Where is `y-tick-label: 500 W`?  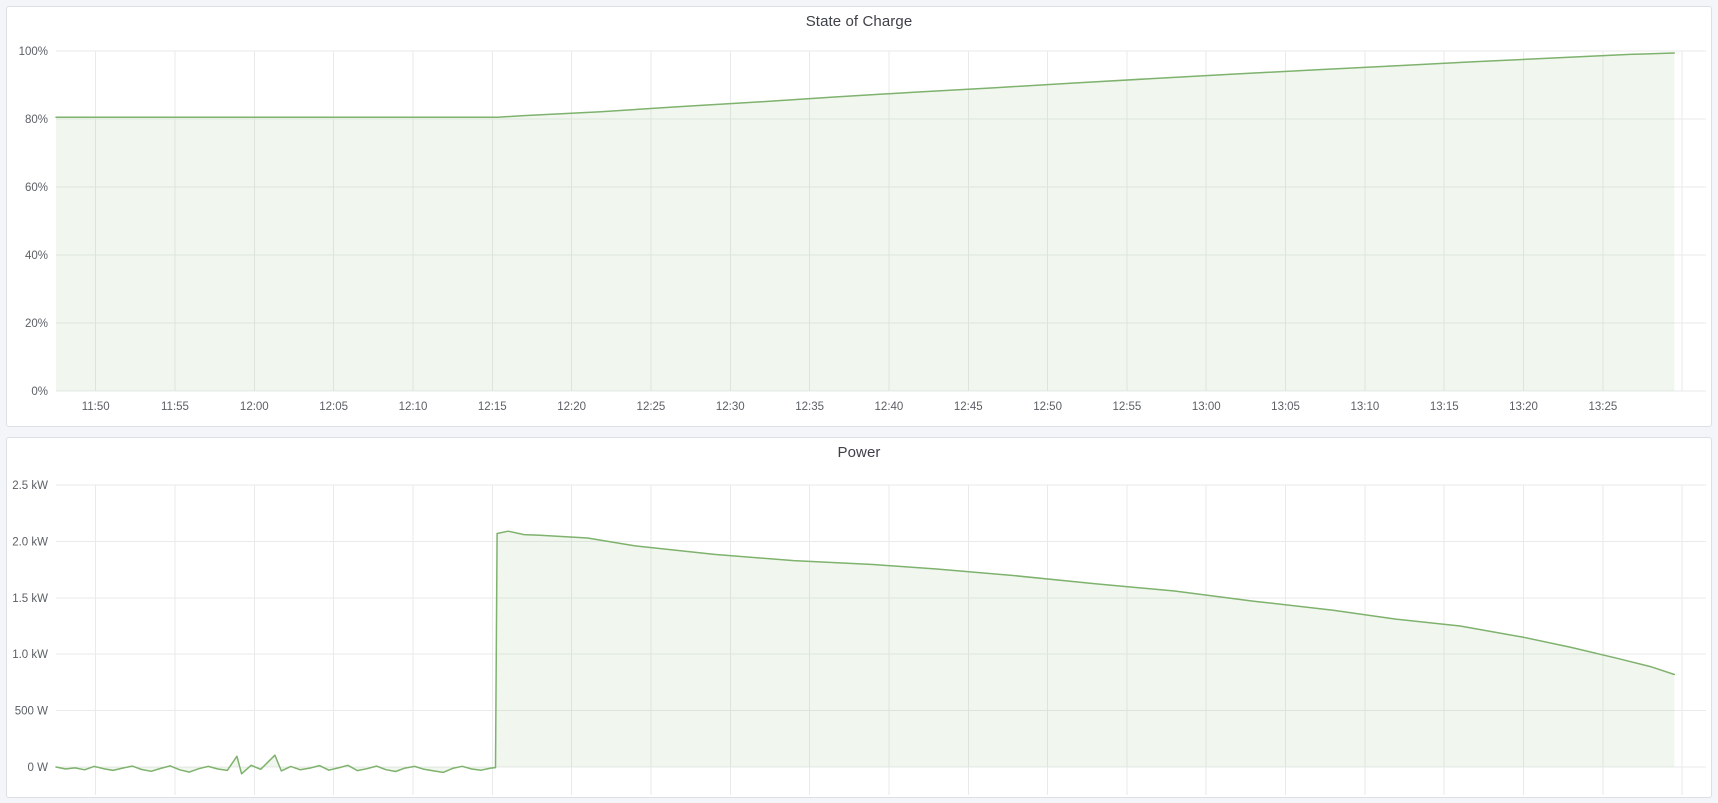 y-tick-label: 500 W is located at coordinates (31, 712).